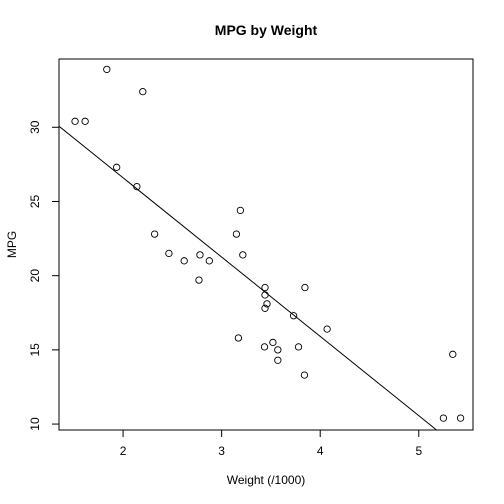 This screenshot has height=504, width=504. I want to click on chart-title: MPG by Weight, so click(266, 30).